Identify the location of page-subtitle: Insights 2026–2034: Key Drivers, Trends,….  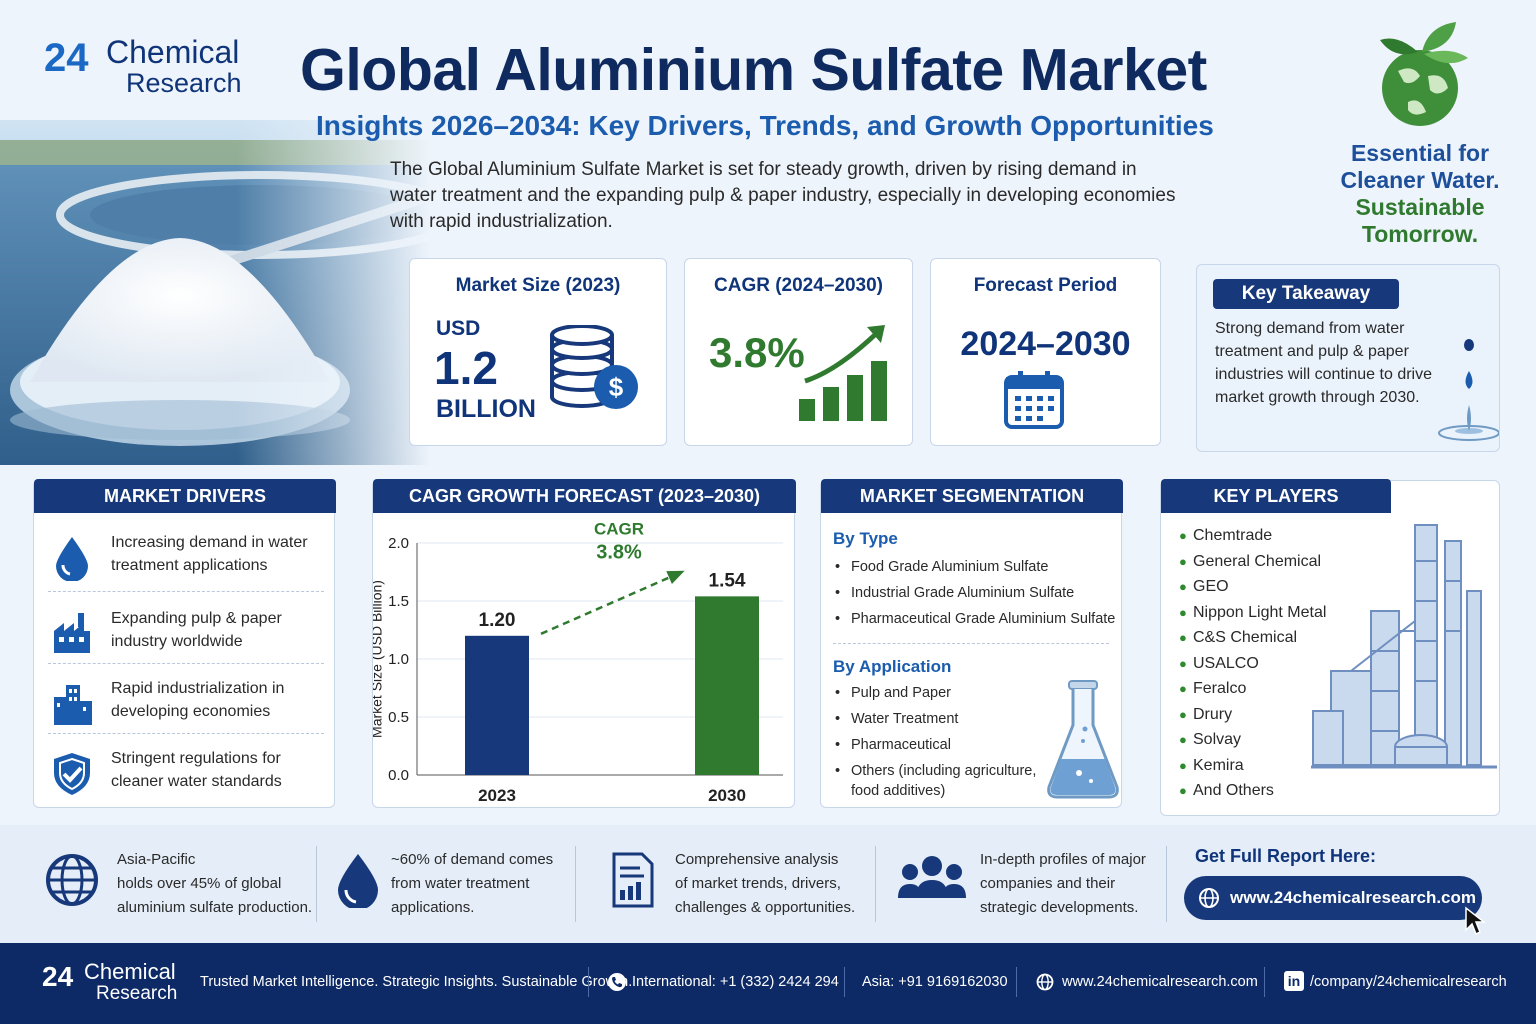
(765, 125).